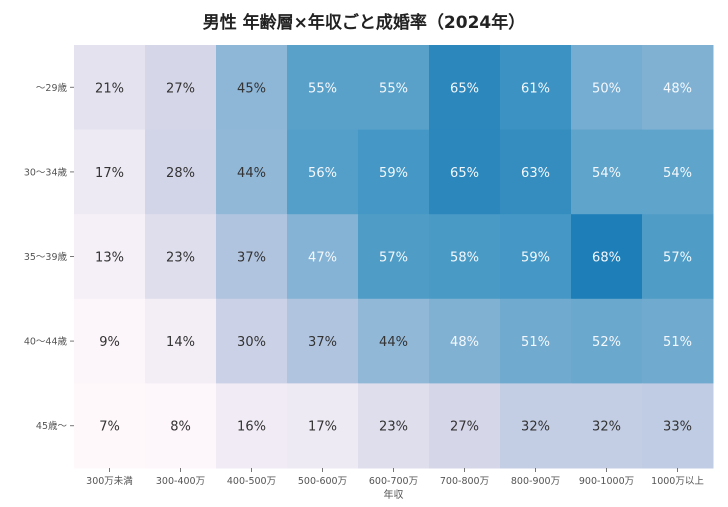 Image resolution: width=728 pixels, height=507 pixels. Describe the element at coordinates (52, 88) in the screenshot. I see `y-tick-label: ～29歳` at that location.